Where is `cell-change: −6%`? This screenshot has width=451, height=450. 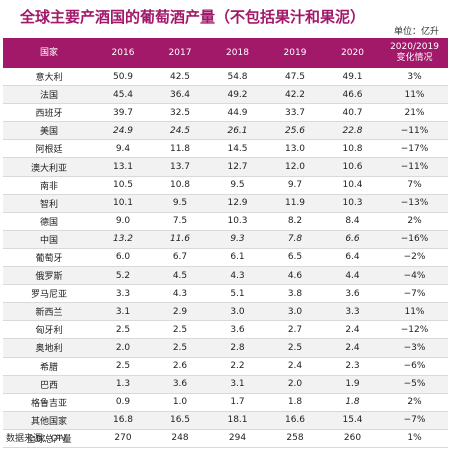
cell-change: −6% is located at coordinates (414, 366).